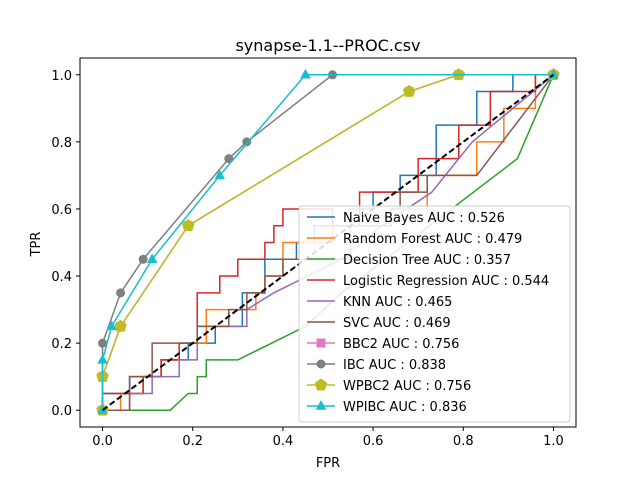  I want to click on legend-entry: Random Forest AUC : 0.479, so click(414, 239).